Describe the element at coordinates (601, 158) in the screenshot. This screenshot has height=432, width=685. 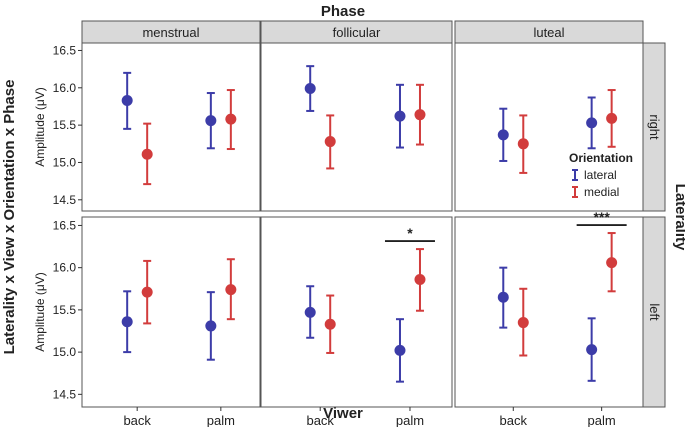
I see `legend-title: Orientation` at that location.